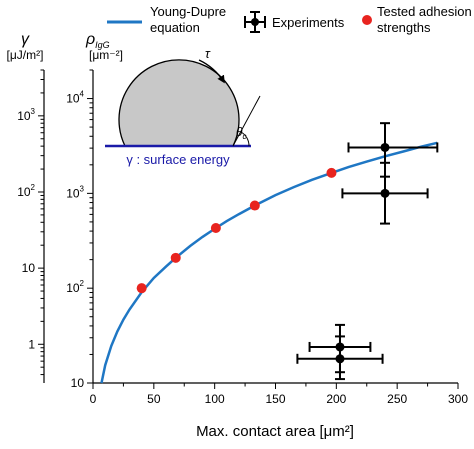  Describe the element at coordinates (367, 20) in the screenshot. I see `legend-tested-swatch` at that location.